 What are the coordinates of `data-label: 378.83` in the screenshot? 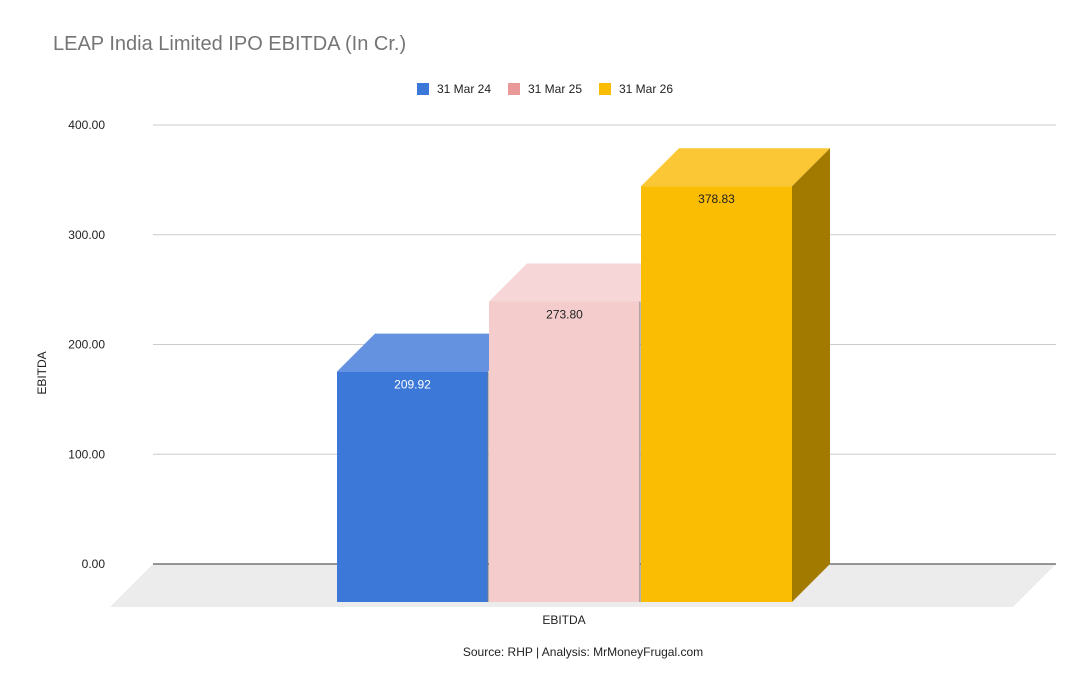 It's located at (716, 199).